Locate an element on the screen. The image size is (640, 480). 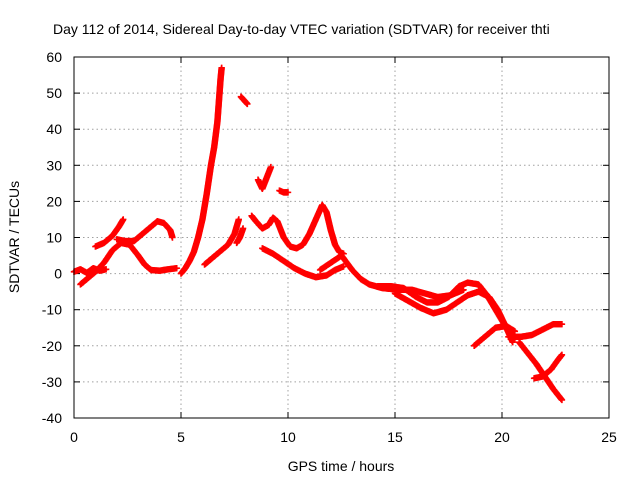
x-axis-label: GPS time / hours is located at coordinates (341, 466).